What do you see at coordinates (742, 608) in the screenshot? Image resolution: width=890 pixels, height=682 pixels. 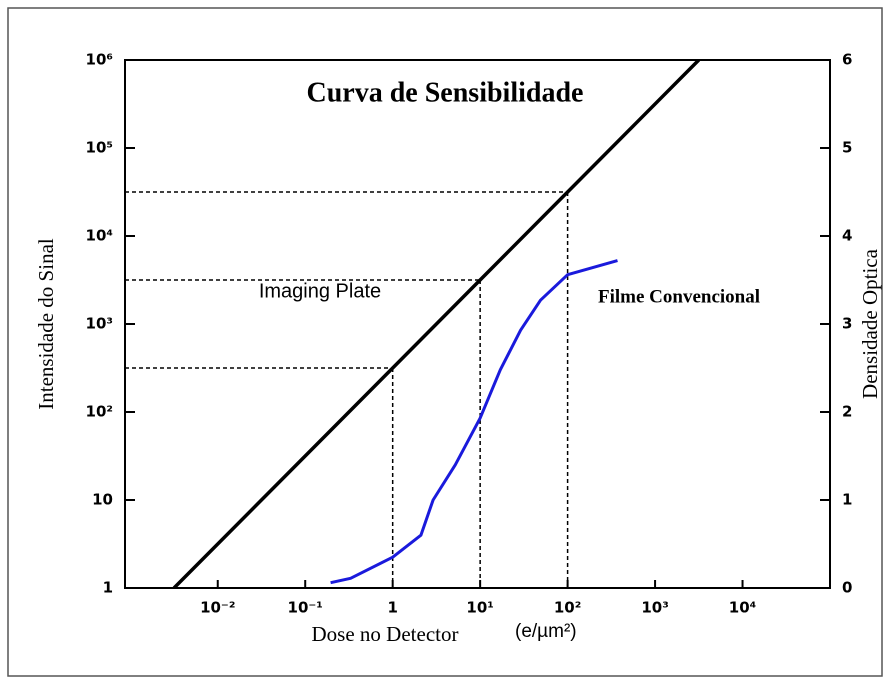 I see `x-tick-label: 10⁴` at bounding box center [742, 608].